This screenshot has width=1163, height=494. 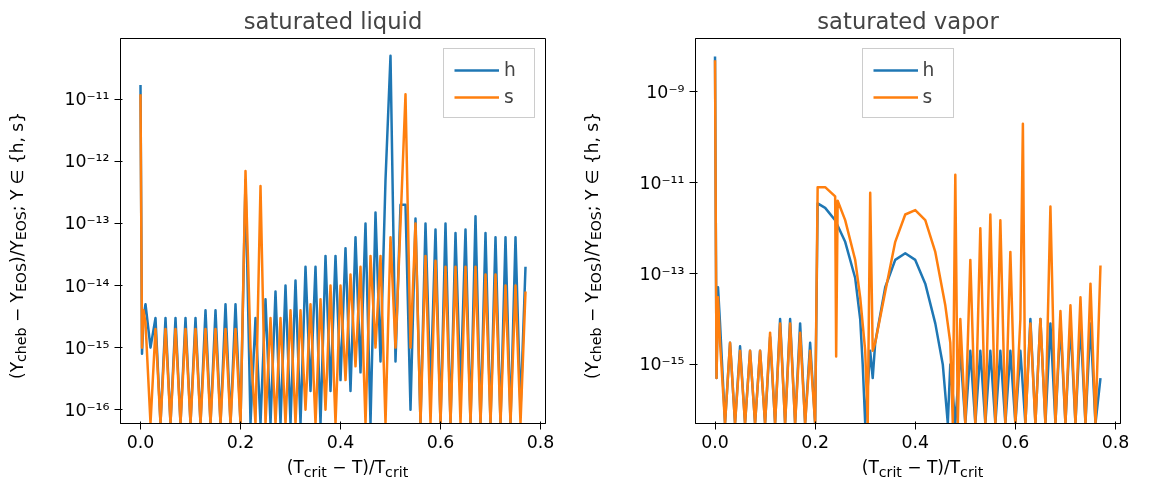 I want to click on chart-title: saturated vapor, so click(x=908, y=20).